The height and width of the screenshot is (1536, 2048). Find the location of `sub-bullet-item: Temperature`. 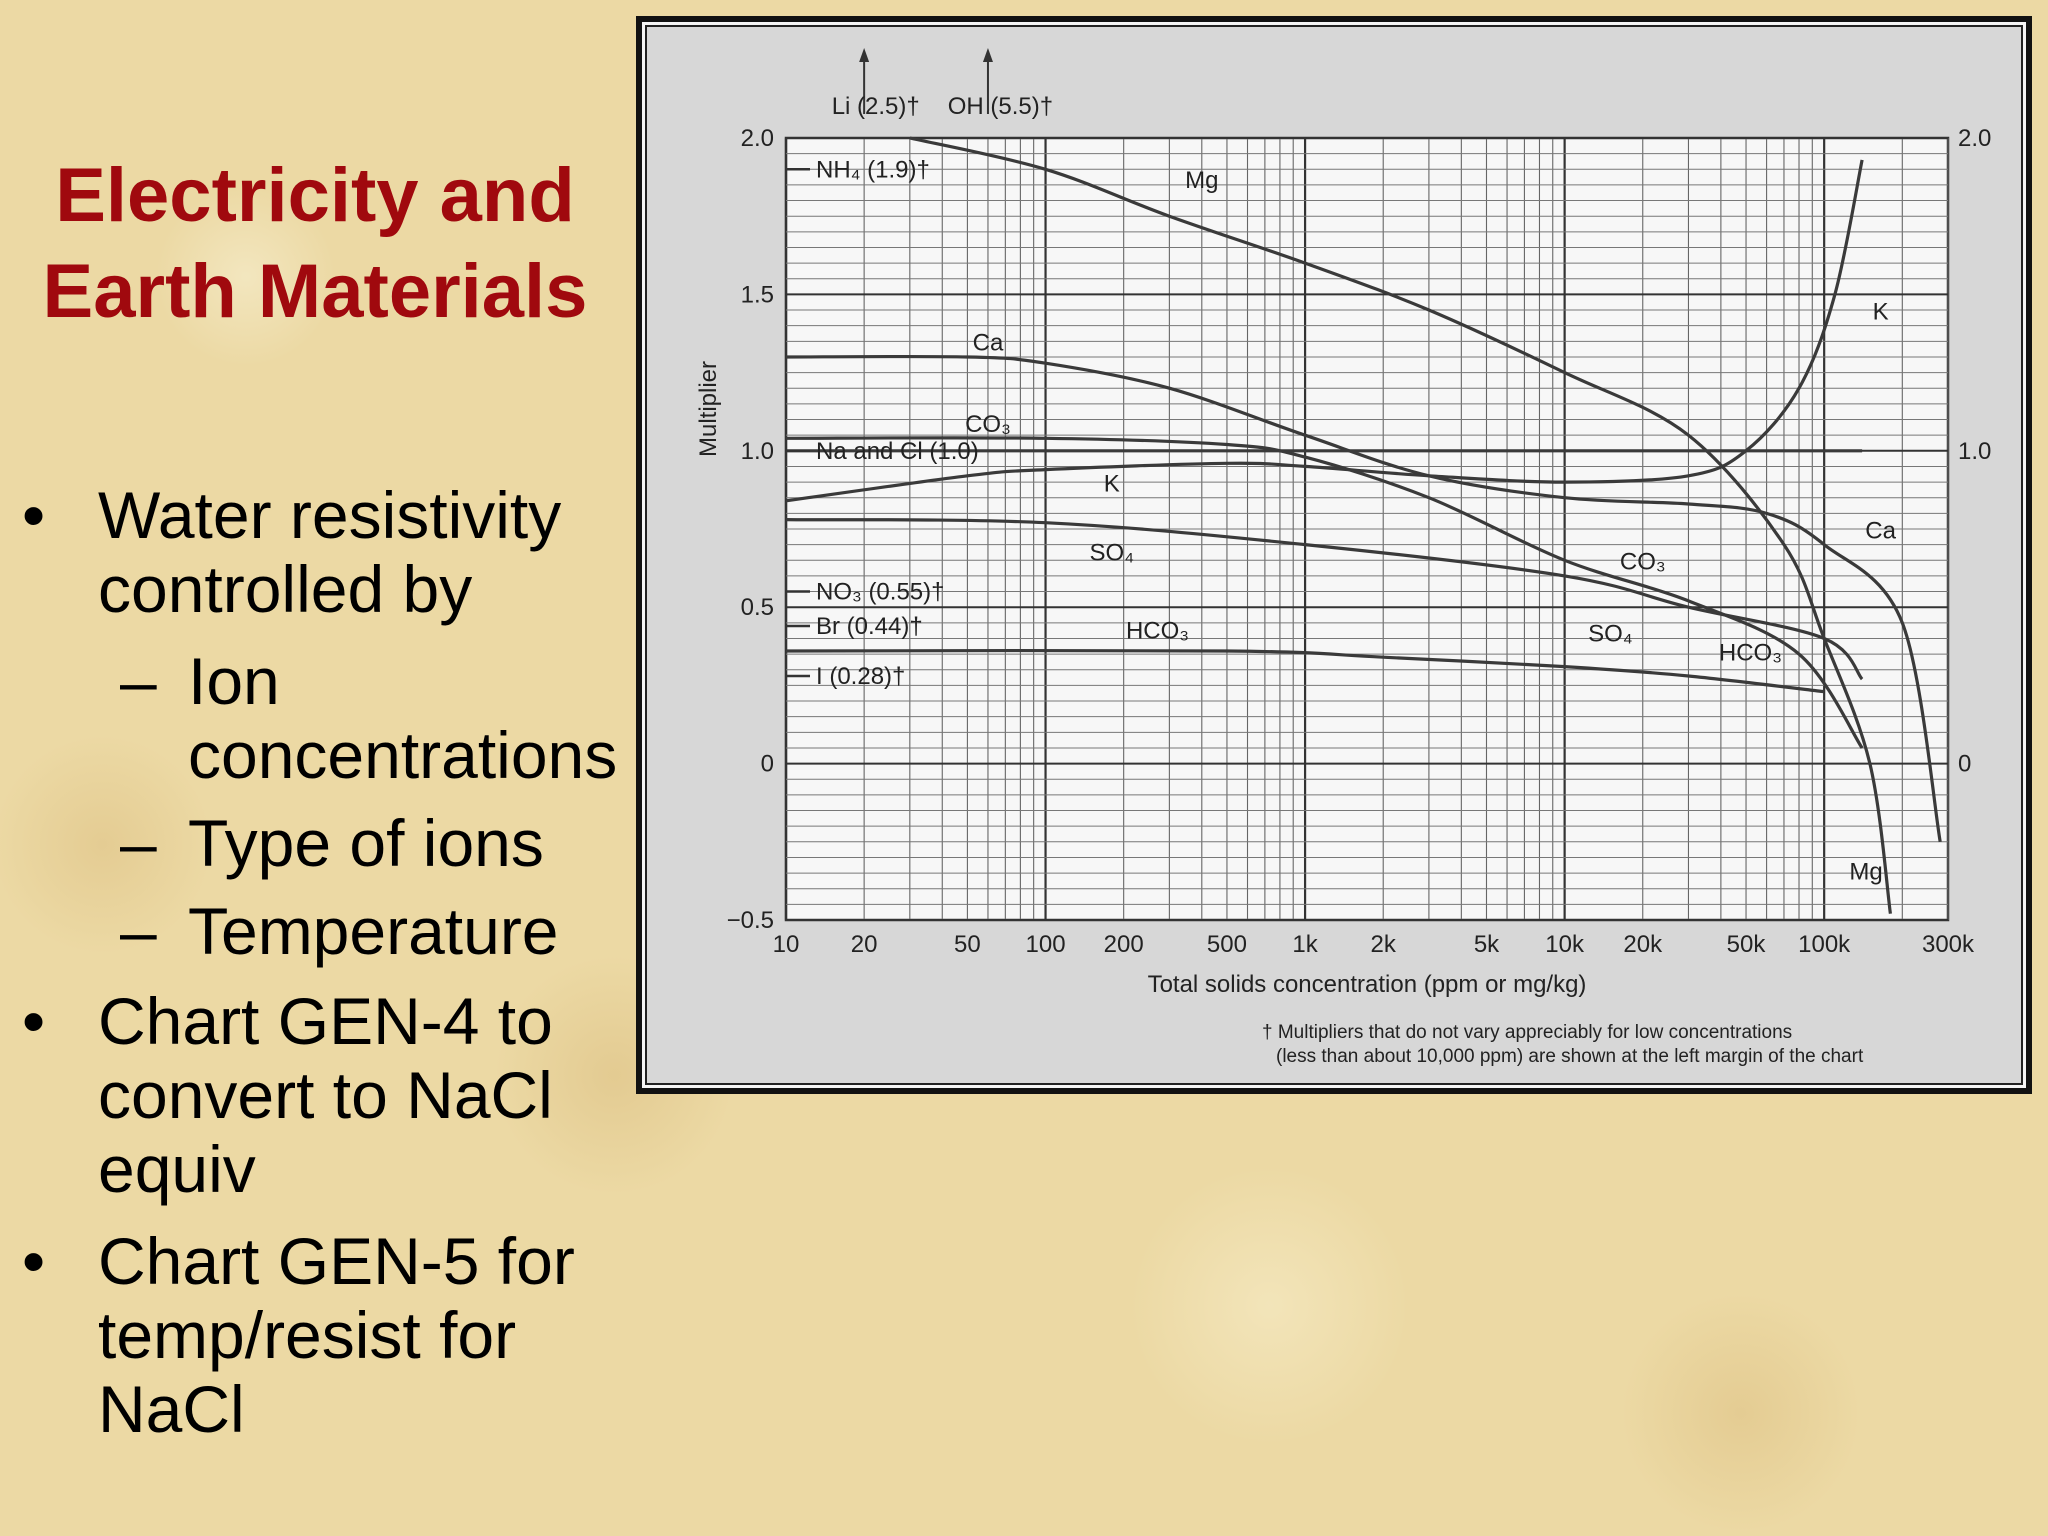

sub-bullet-item: Temperature is located at coordinates (373, 931).